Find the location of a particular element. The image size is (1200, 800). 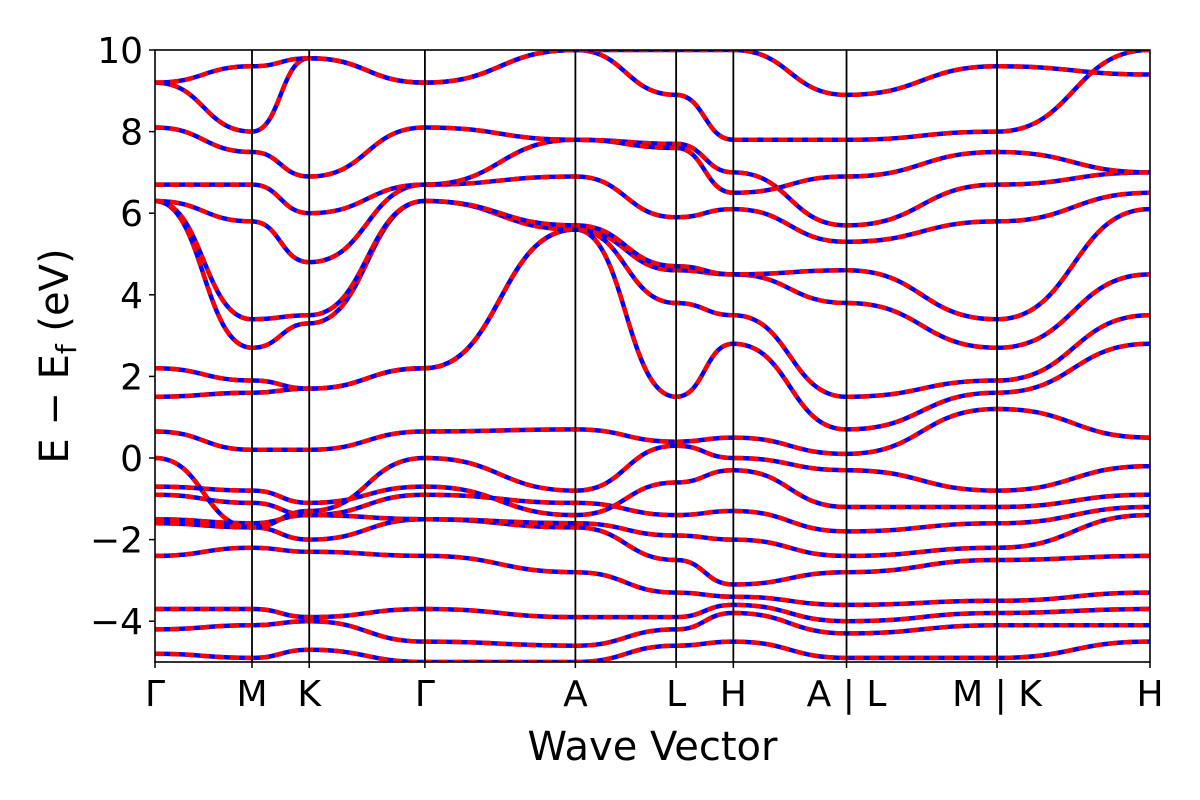

band-17-red is located at coordinates (652, 96).